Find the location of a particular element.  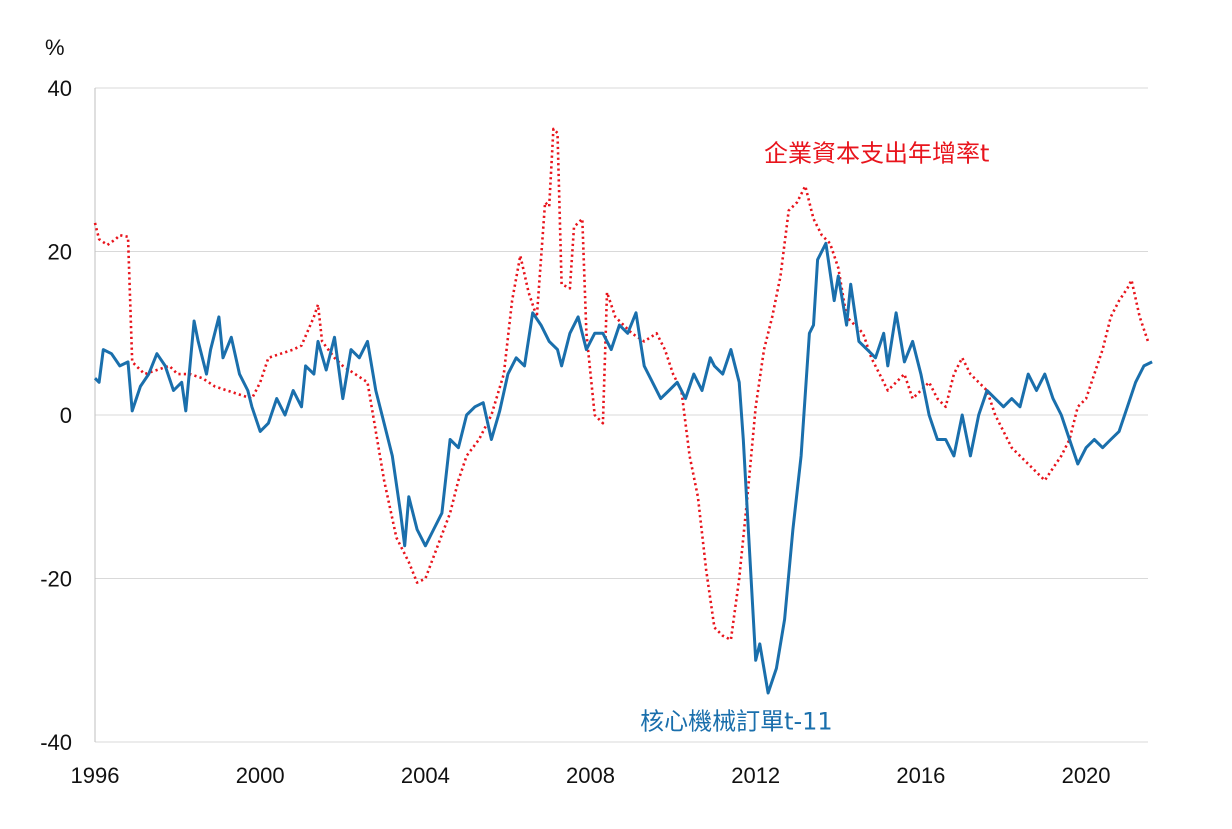

x-tick-label: 2004 is located at coordinates (425, 775).